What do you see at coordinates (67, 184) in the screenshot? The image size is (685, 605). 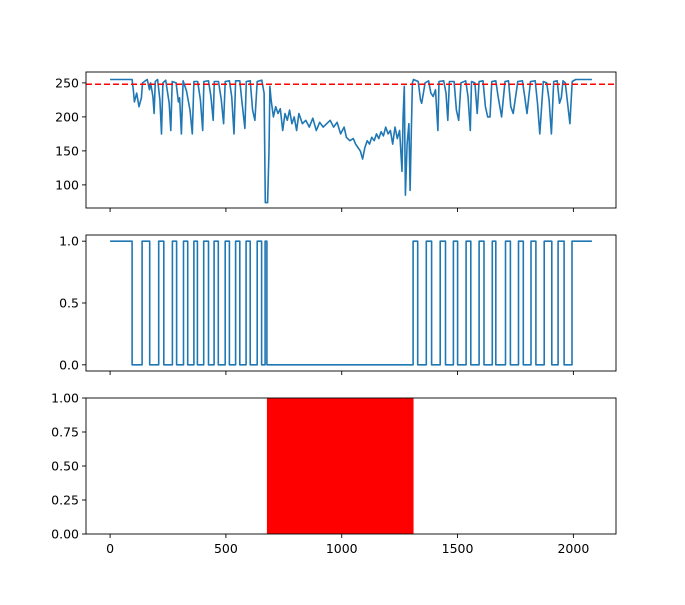 I see `y-tick-label: 100` at bounding box center [67, 184].